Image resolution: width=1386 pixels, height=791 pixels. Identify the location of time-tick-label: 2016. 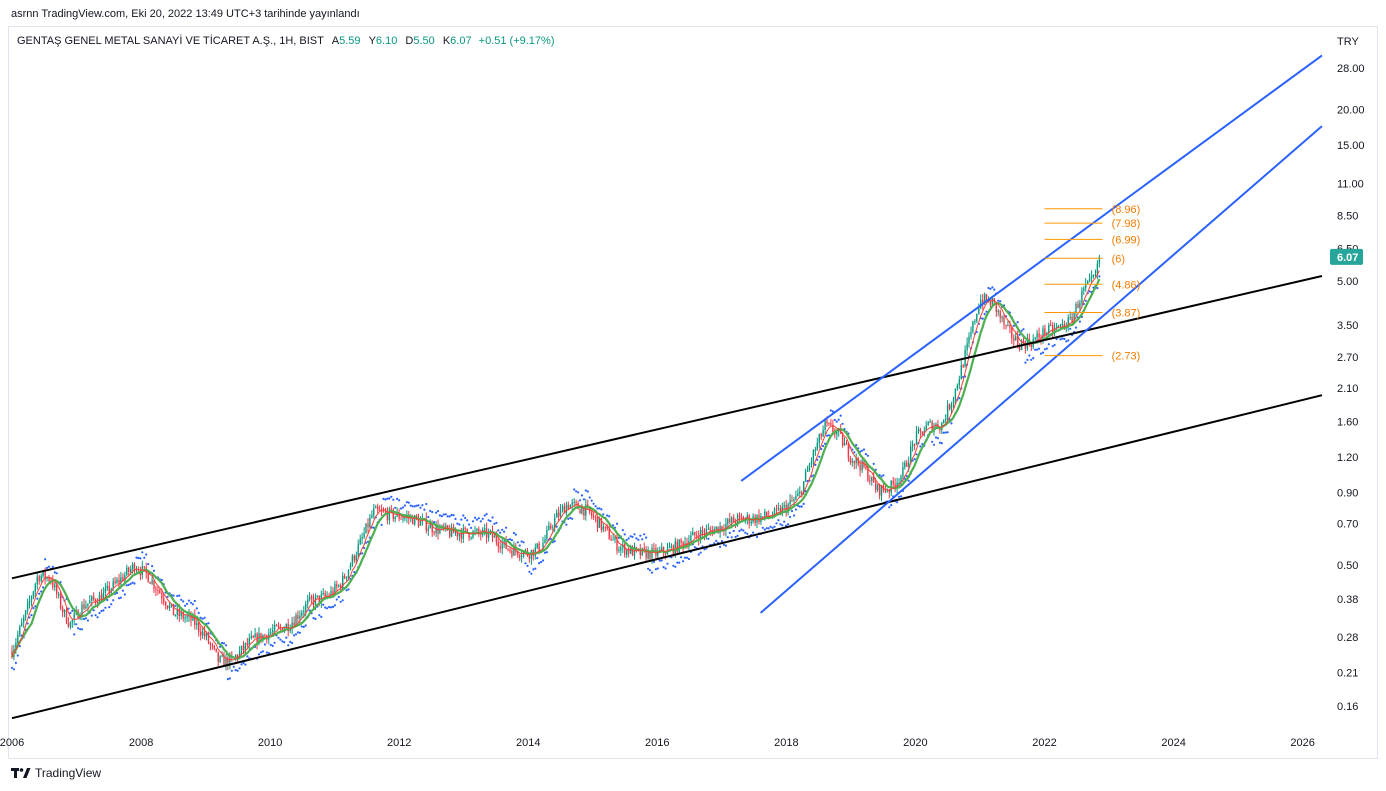
(657, 743).